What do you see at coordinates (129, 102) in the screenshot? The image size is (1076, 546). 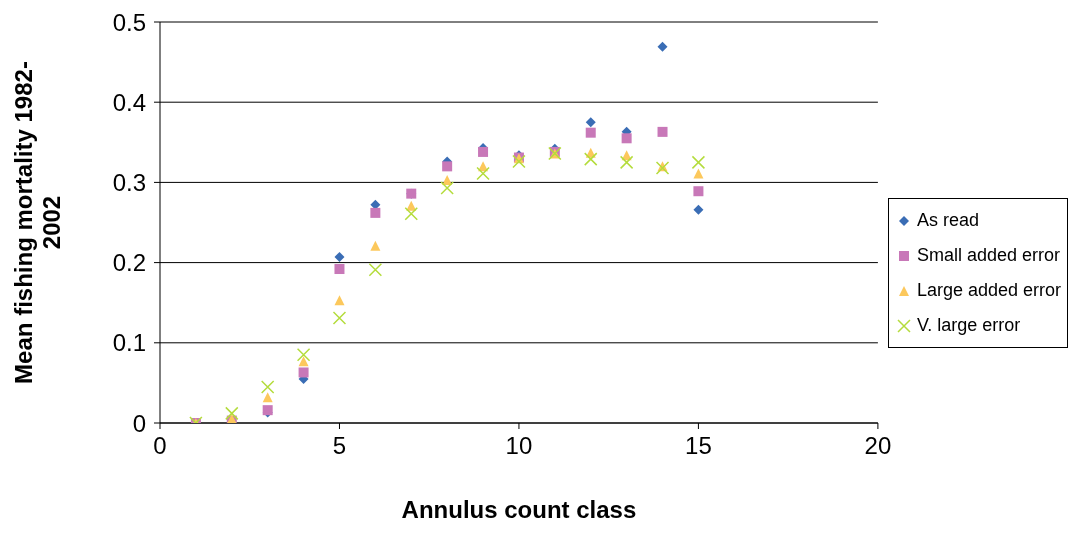 I see `y-tick-label: 0.4` at bounding box center [129, 102].